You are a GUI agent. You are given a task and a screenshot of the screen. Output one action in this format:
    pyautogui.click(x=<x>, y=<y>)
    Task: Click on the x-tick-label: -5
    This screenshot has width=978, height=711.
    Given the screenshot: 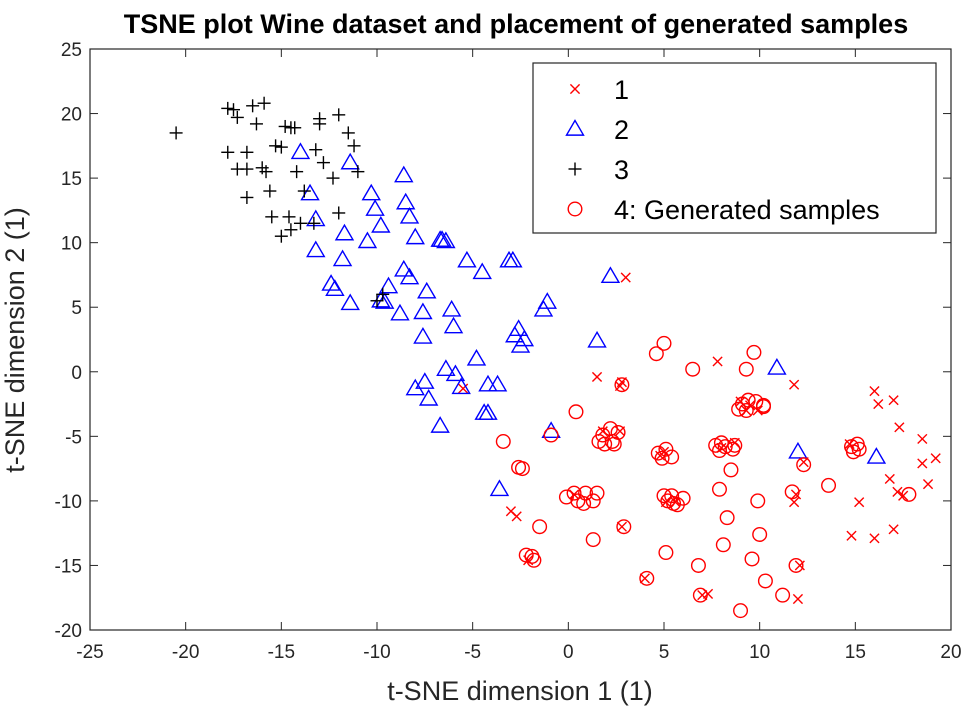 What is the action you would take?
    pyautogui.click(x=472, y=652)
    